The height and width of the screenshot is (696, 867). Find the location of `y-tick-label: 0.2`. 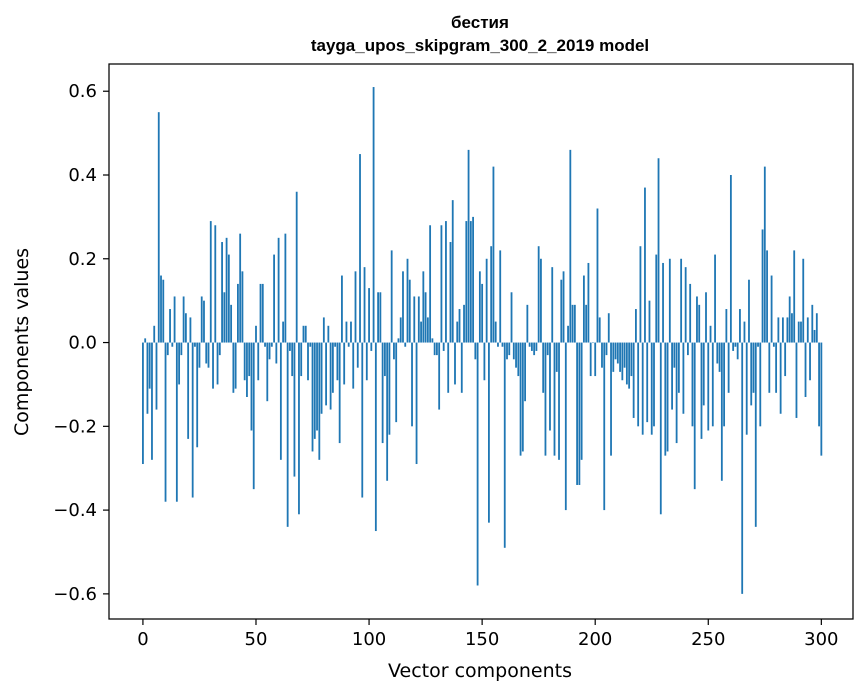

y-tick-label: 0.2 is located at coordinates (82, 259).